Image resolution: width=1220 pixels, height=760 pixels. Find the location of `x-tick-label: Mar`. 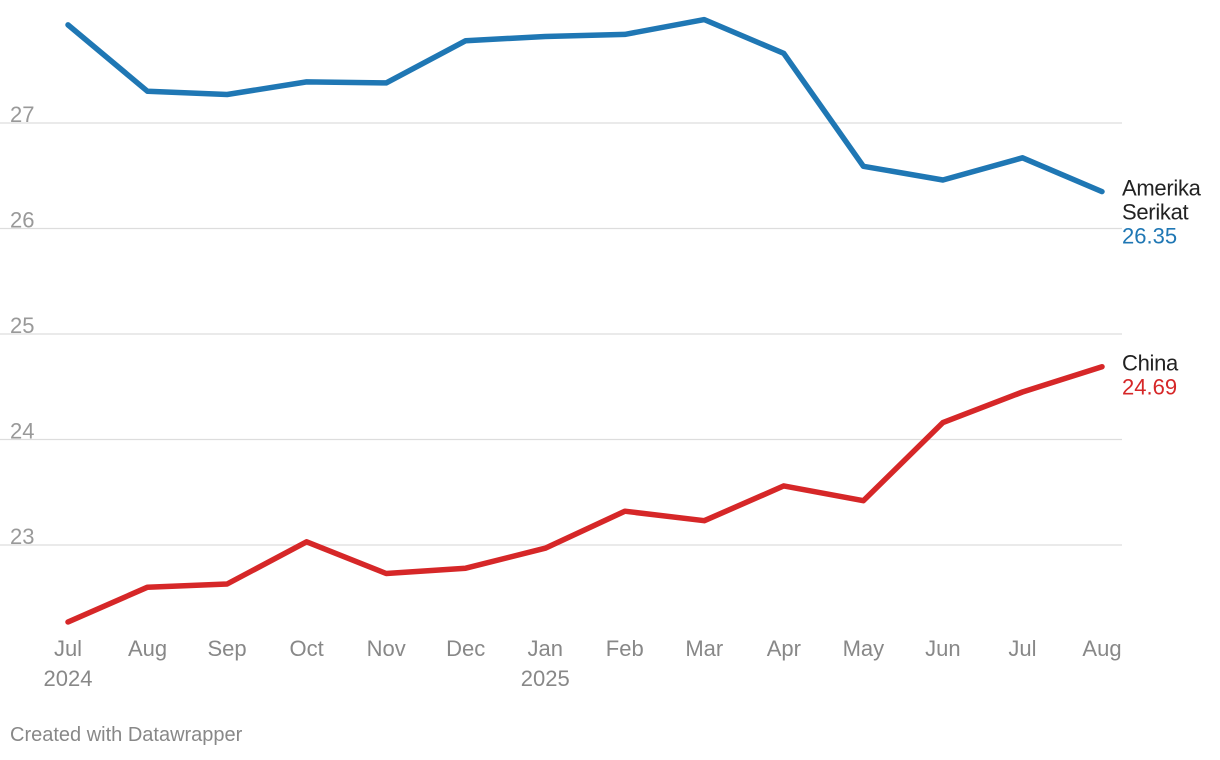

x-tick-label: Mar is located at coordinates (704, 648).